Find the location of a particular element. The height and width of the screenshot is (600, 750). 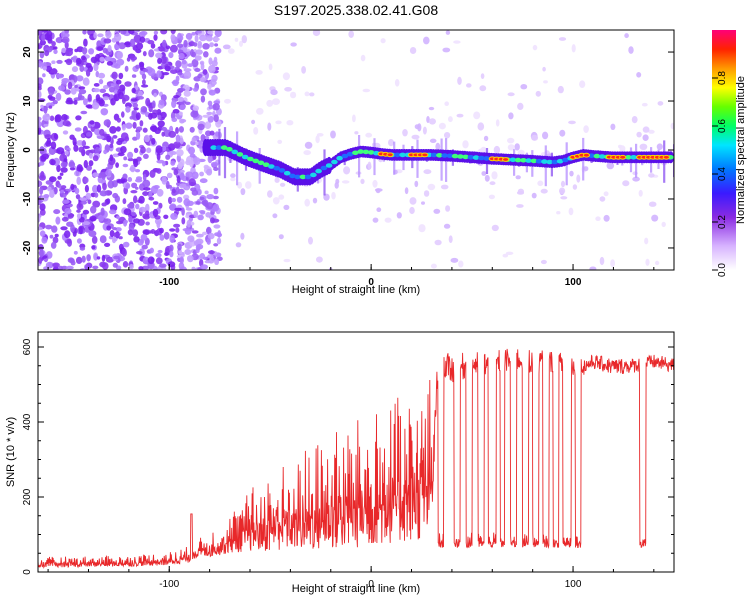

snr-y-tick-label: 600 is located at coordinates (27, 346).